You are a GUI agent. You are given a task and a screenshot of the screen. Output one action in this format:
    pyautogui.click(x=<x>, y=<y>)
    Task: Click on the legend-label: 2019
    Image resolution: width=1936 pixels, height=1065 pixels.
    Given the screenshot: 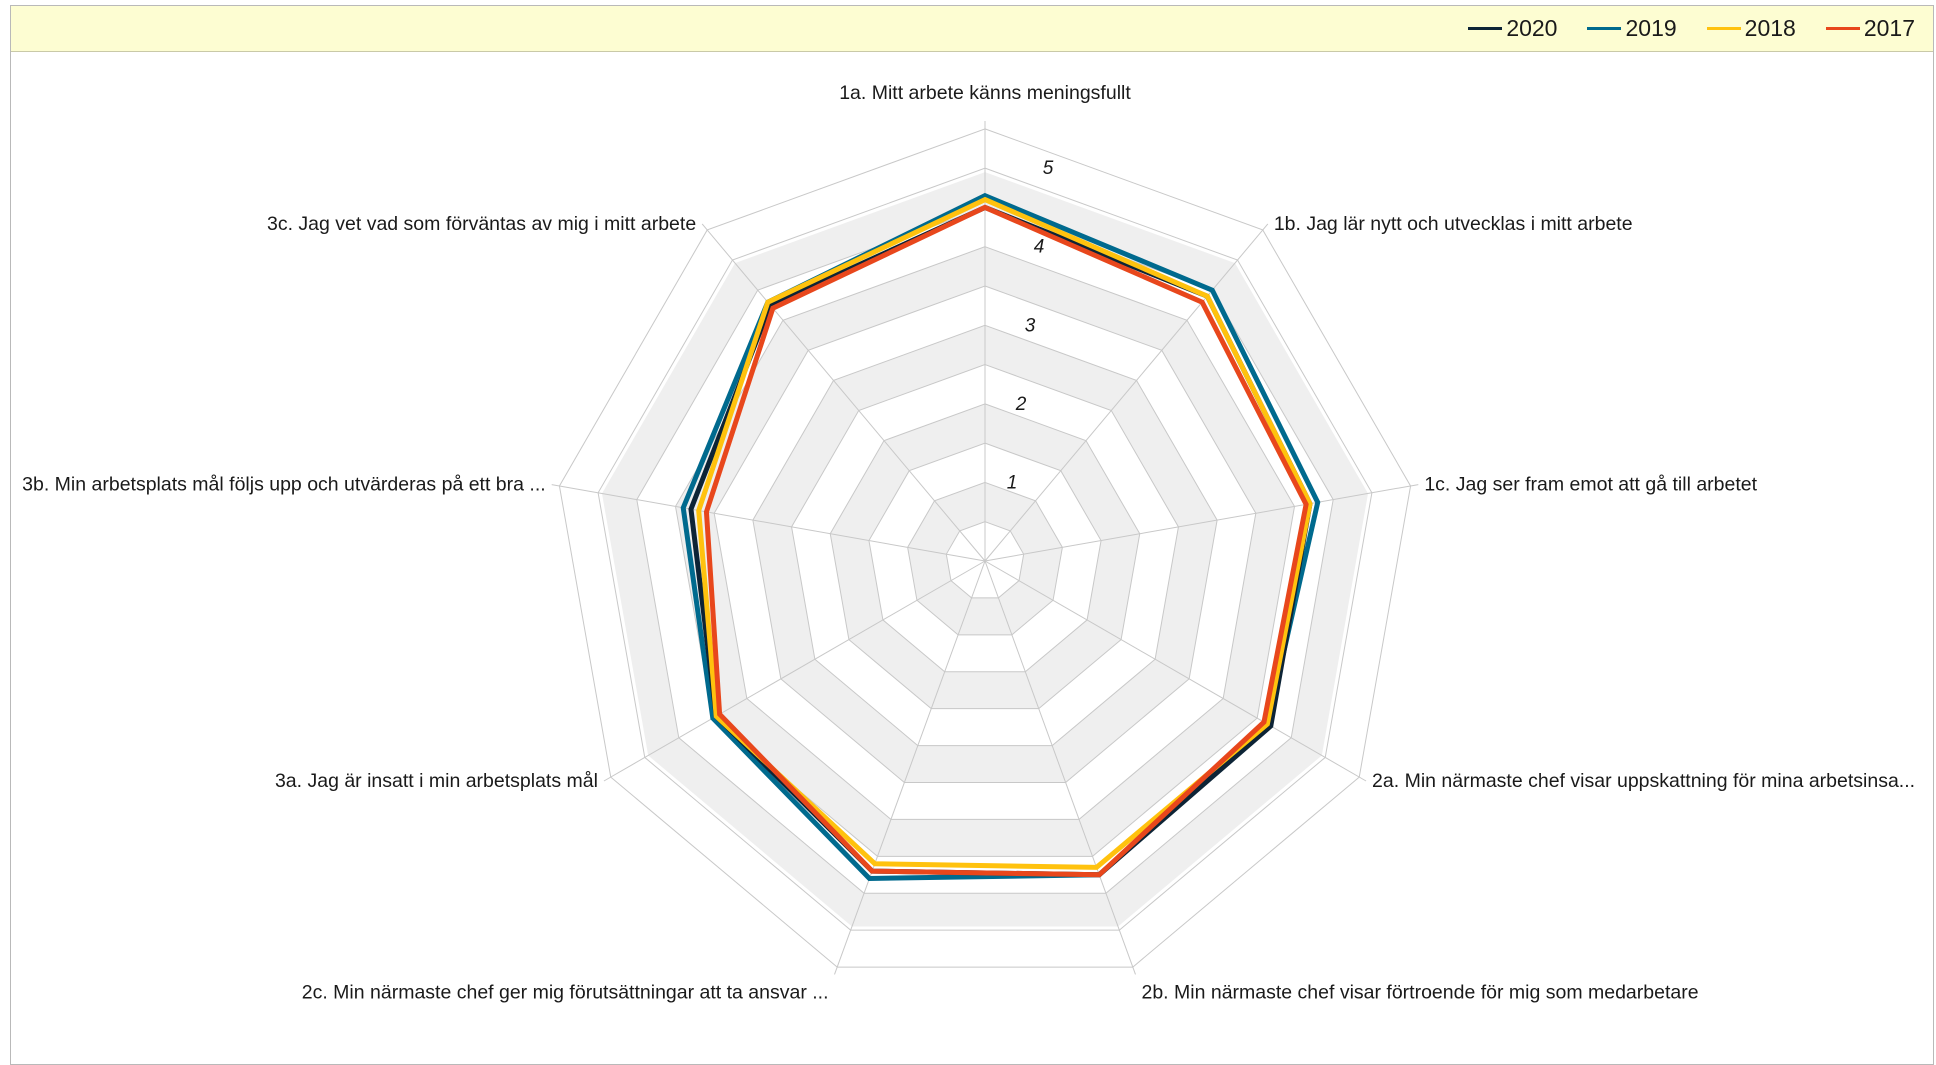 What is the action you would take?
    pyautogui.click(x=1651, y=28)
    